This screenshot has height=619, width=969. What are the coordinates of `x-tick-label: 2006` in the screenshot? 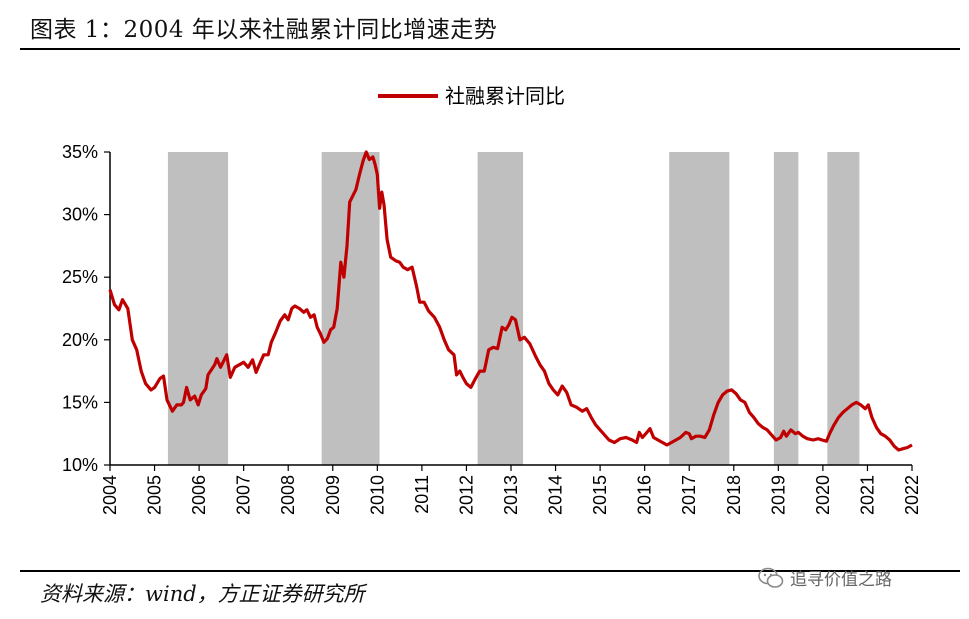 It's located at (199, 495).